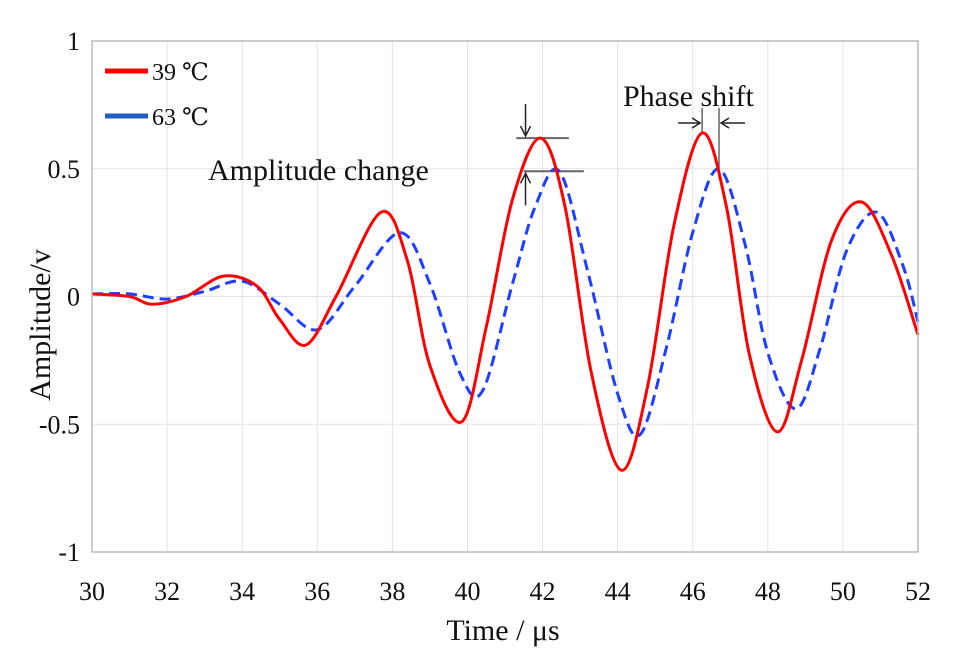  I want to click on y-axis-label: Amplitude/v, so click(40, 325).